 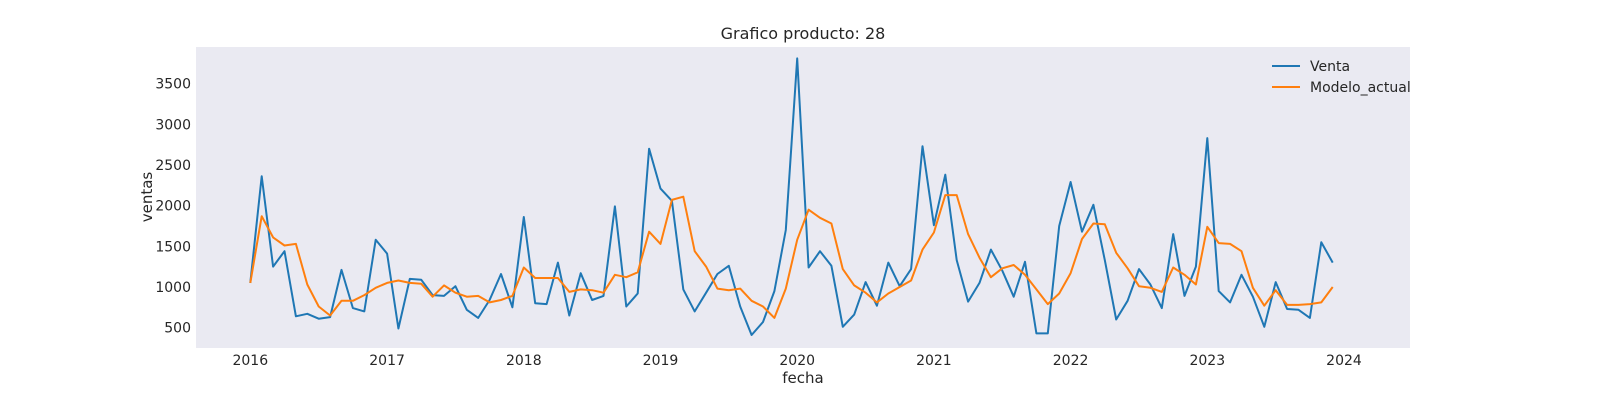 What do you see at coordinates (173, 125) in the screenshot?
I see `y-tick-label: 3000` at bounding box center [173, 125].